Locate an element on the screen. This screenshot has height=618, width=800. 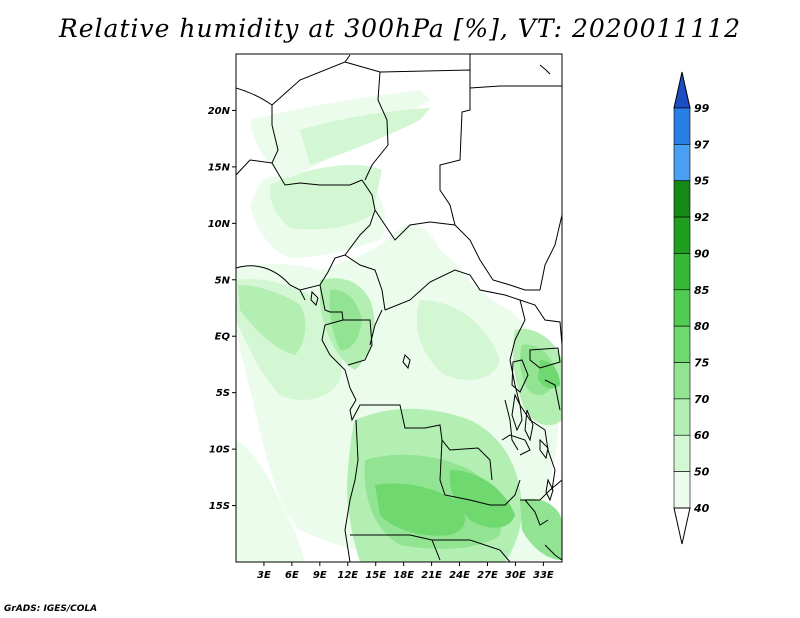
colorbar-level-label: 97 is located at coordinates (702, 144).